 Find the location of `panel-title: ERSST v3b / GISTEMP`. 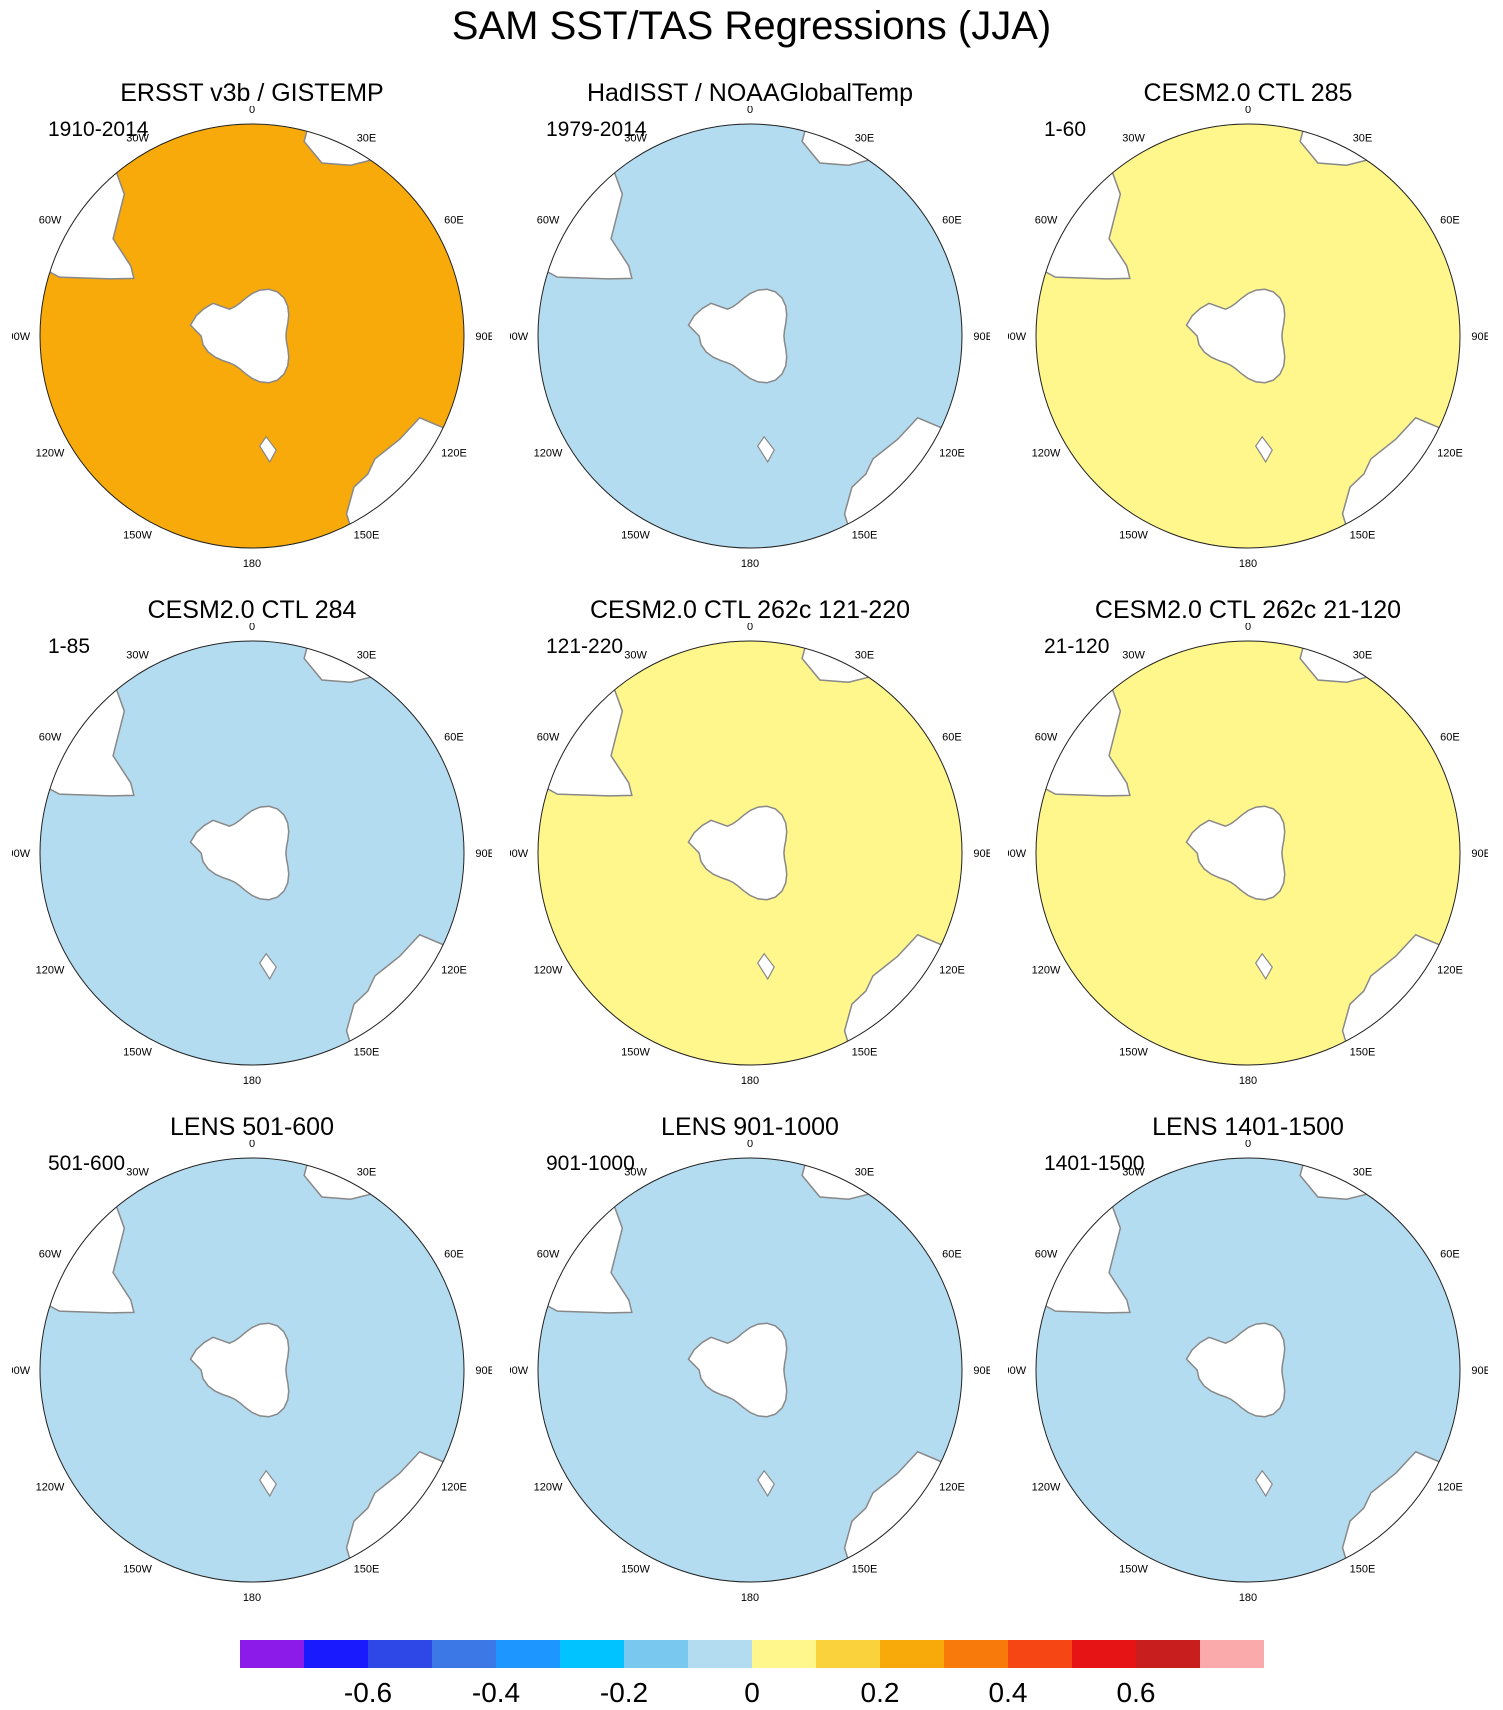

panel-title: ERSST v3b / GISTEMP is located at coordinates (252, 93).